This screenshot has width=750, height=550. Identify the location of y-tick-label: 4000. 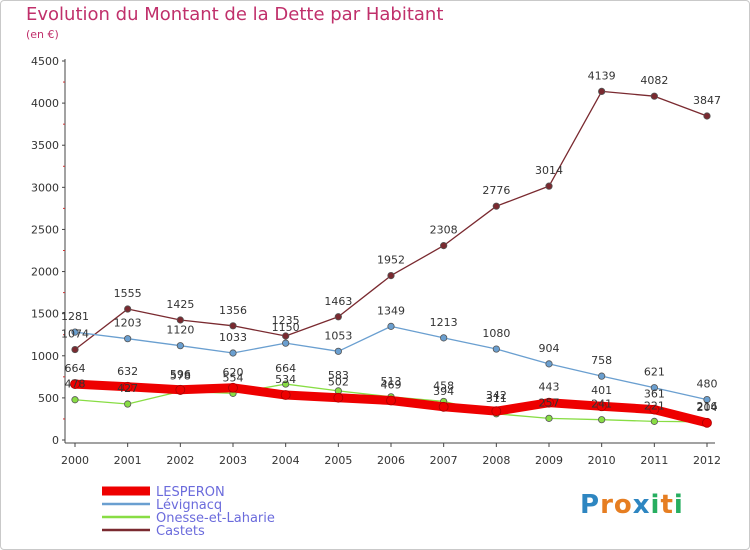
(45, 103).